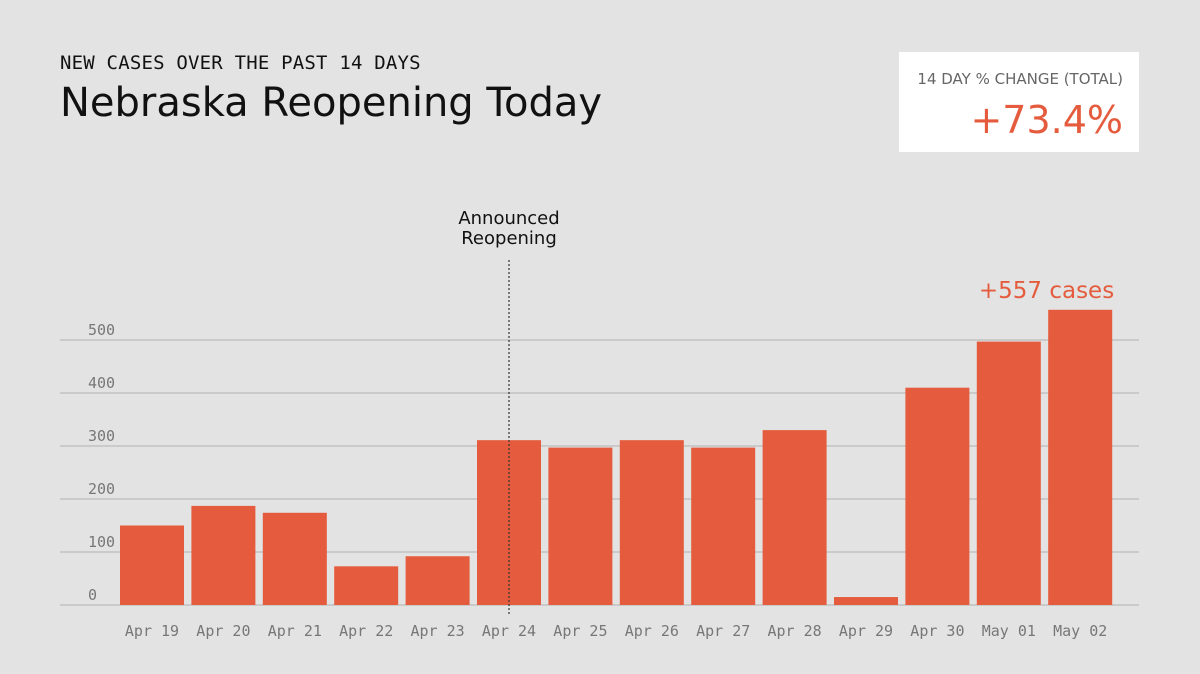 The image size is (1200, 674). I want to click on peak-value-label: +557 cases, so click(1046, 291).